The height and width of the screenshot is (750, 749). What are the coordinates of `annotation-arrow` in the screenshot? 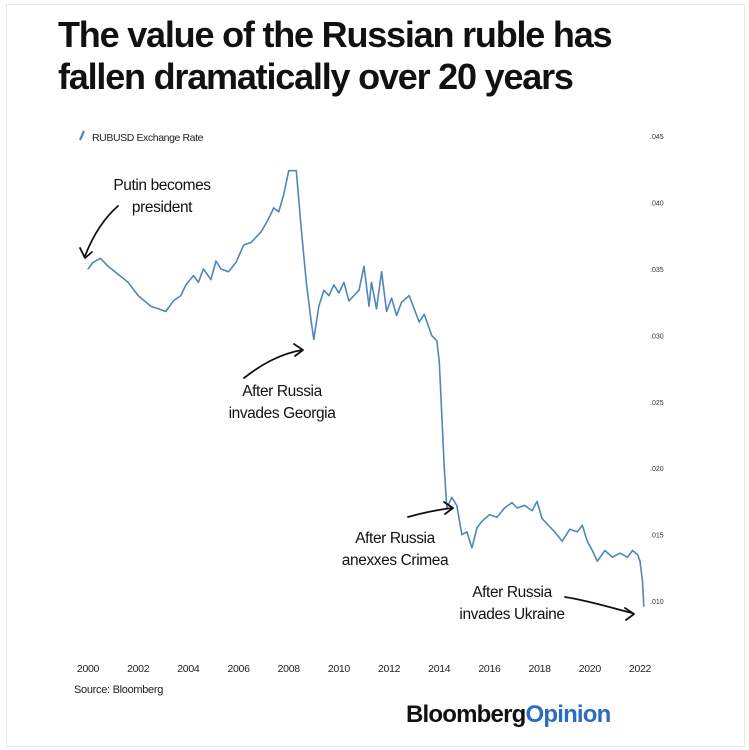 It's located at (273, 364).